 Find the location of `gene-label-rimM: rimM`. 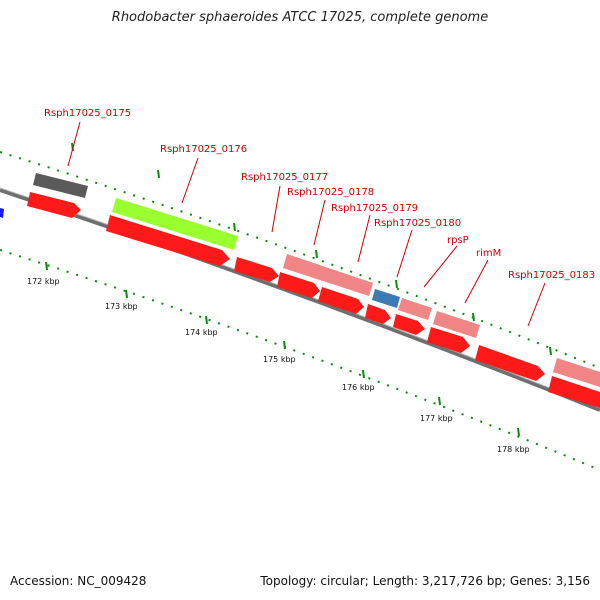

gene-label-rimM: rimM is located at coordinates (488, 253).